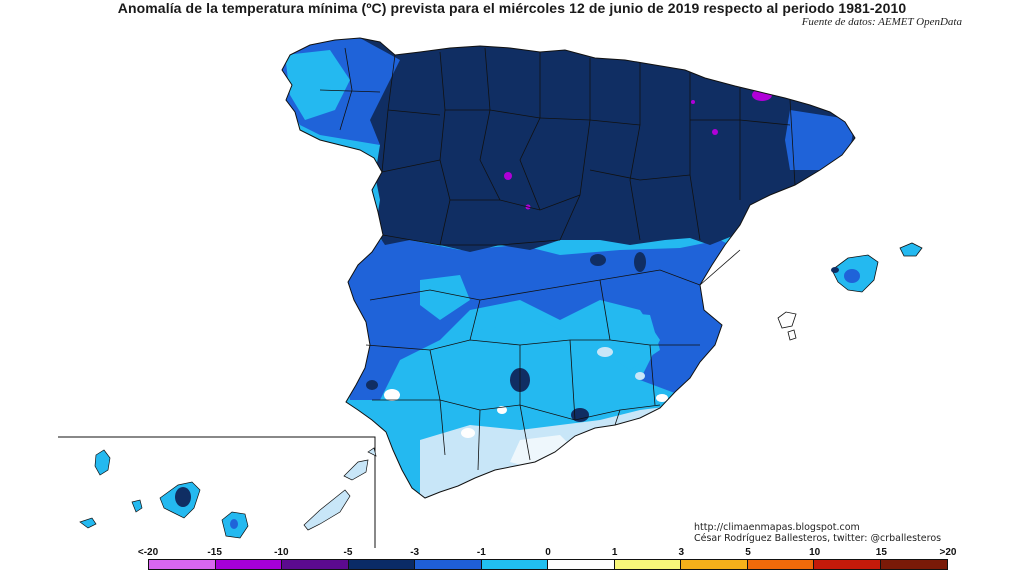  Describe the element at coordinates (548, 552) in the screenshot. I see `legend-tick-label: 0` at that location.